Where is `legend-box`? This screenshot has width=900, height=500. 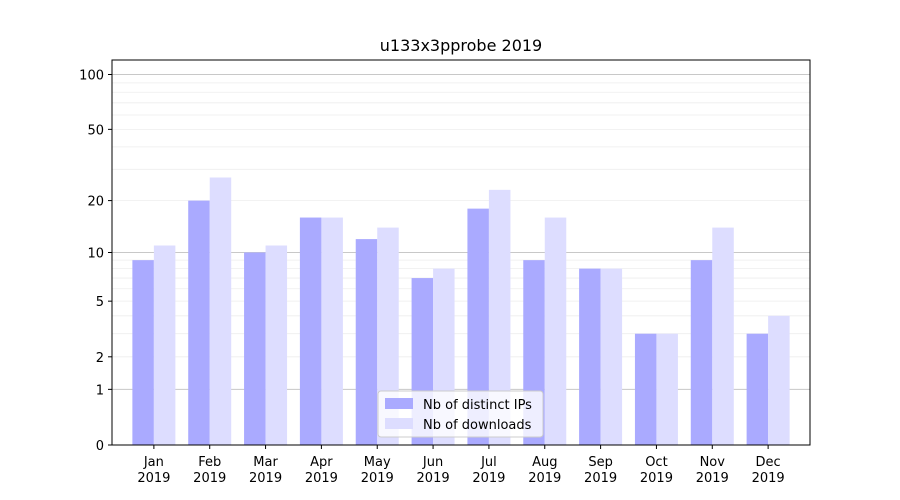 legend-box is located at coordinates (460, 414).